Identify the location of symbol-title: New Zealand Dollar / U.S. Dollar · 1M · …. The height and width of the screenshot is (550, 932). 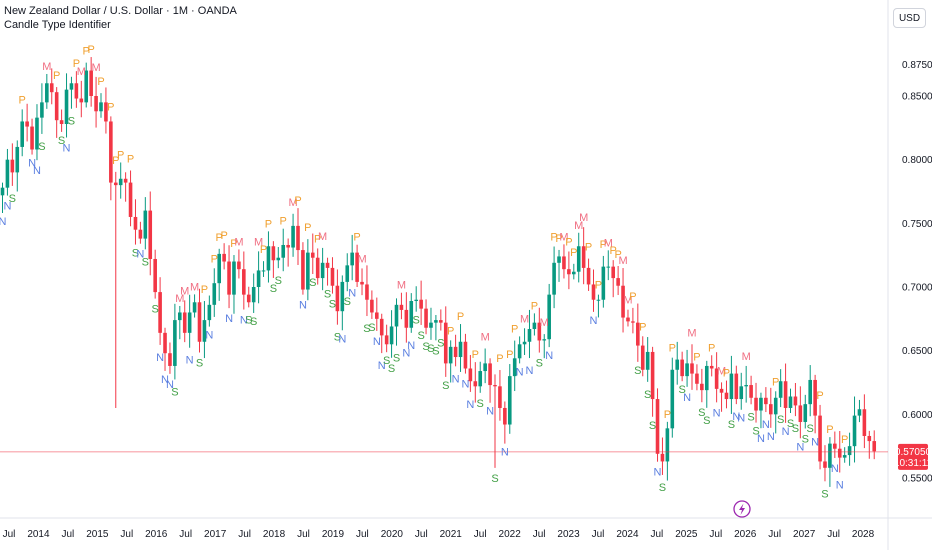
(120, 11).